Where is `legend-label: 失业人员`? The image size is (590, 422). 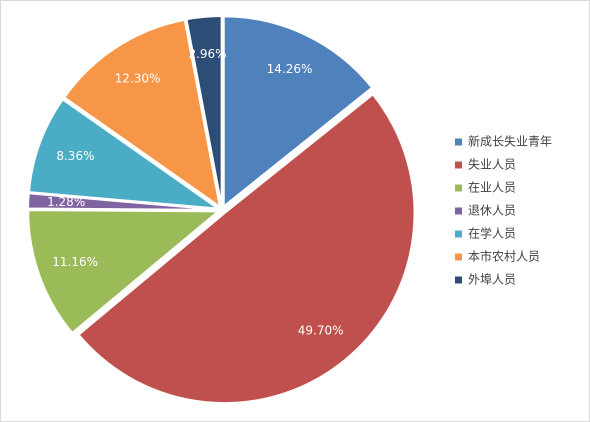
legend-label: 失业人员 is located at coordinates (492, 164).